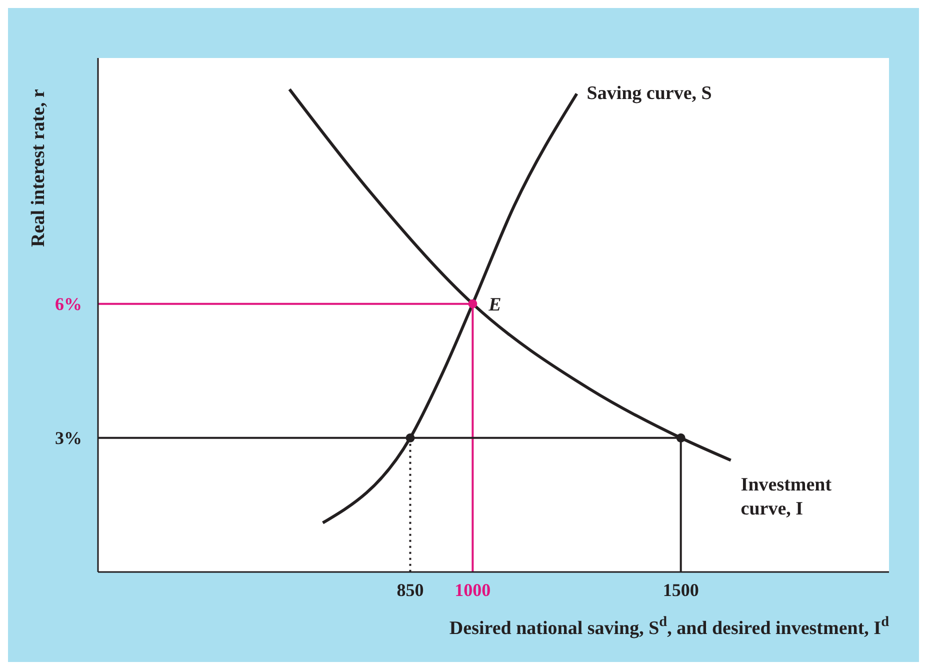 The image size is (927, 670). I want to click on x-tick-label: 1000, so click(472, 590).